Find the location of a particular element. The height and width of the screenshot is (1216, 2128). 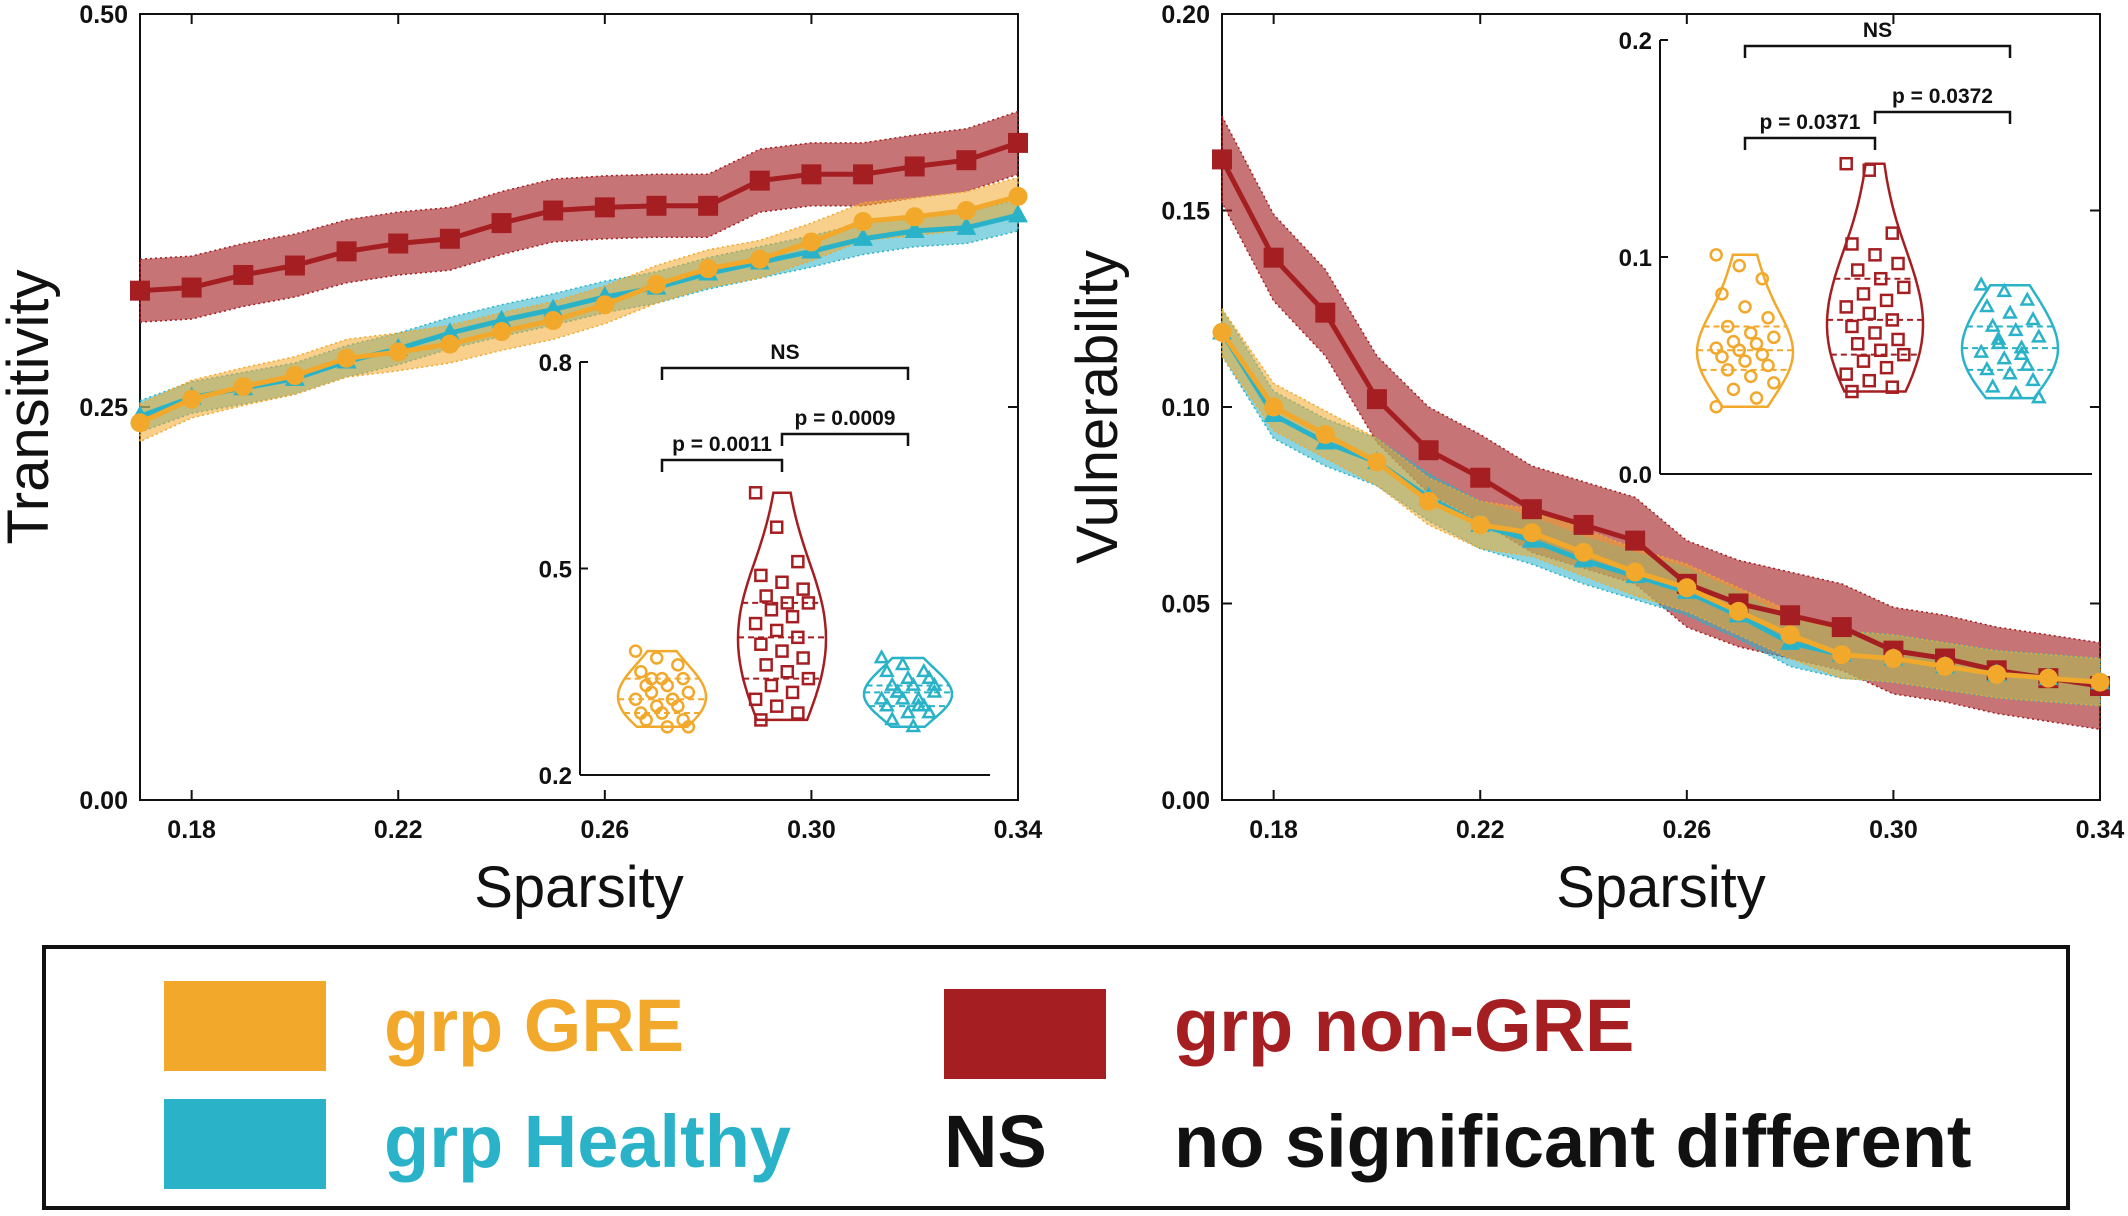

inset-y-tick-label: 0.0 is located at coordinates (1635, 475).